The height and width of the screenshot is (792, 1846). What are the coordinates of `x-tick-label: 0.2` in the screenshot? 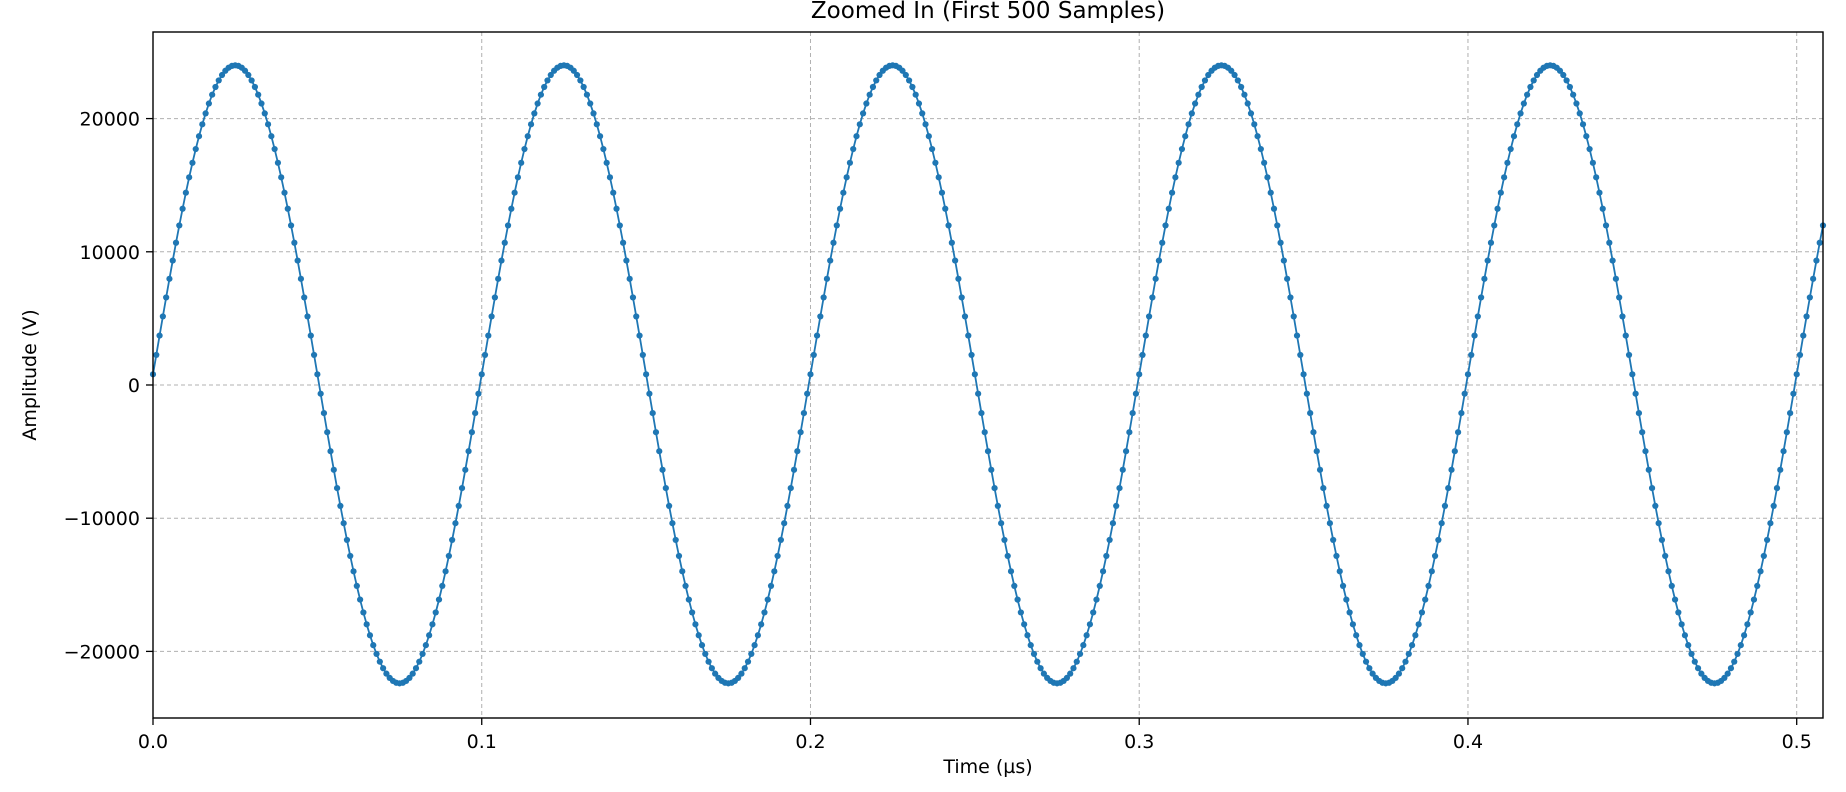 It's located at (810, 742).